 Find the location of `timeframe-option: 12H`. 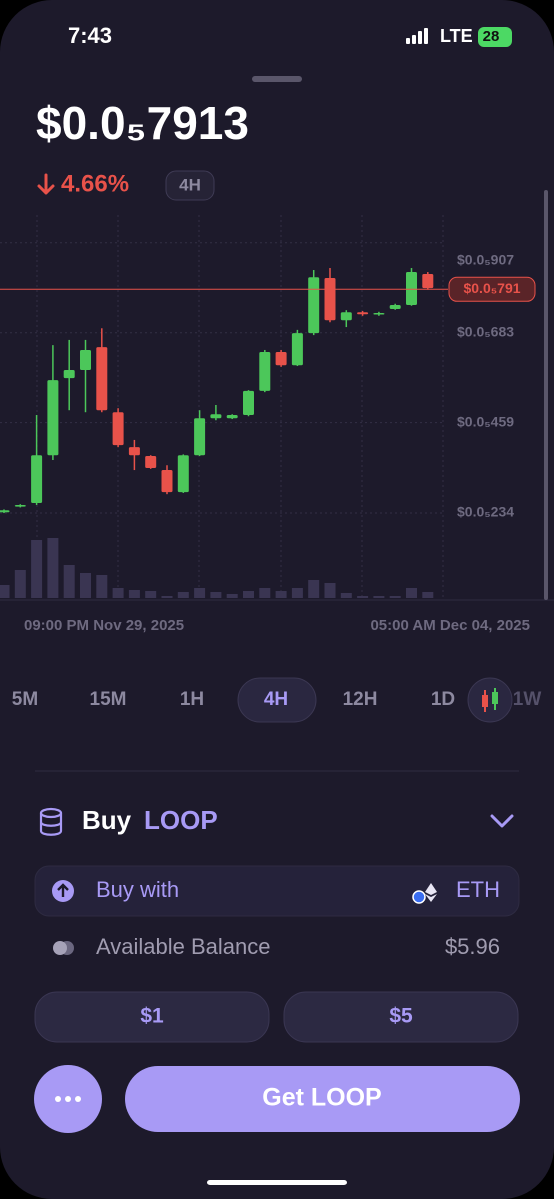

timeframe-option: 12H is located at coordinates (360, 699).